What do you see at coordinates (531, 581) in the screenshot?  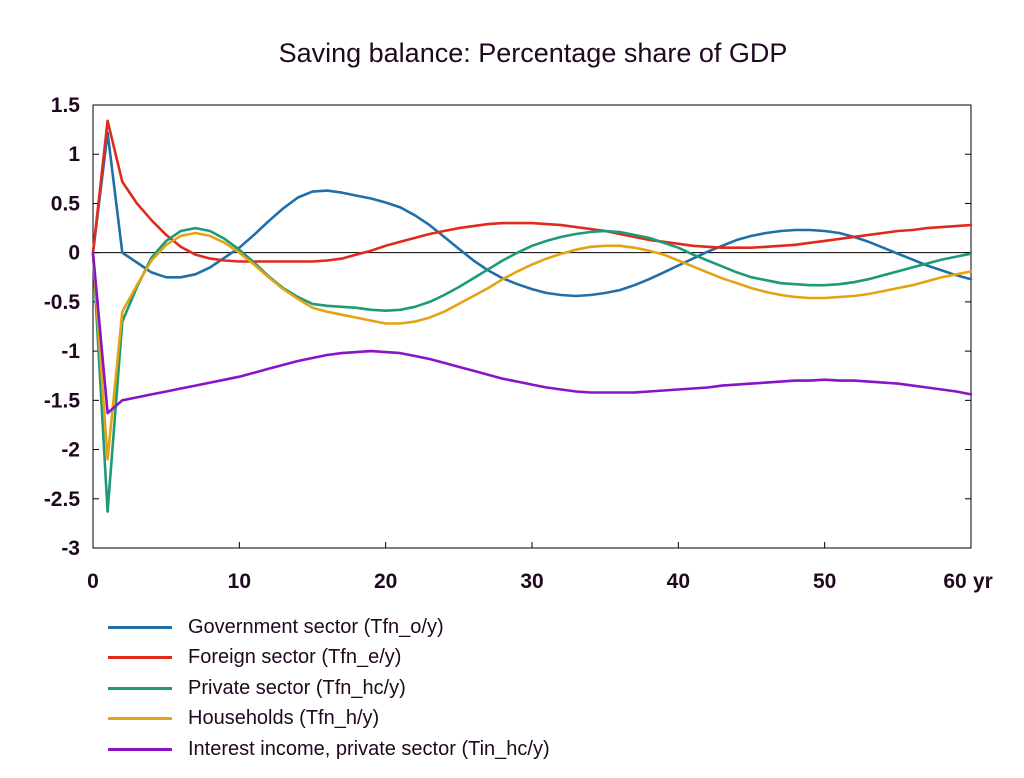 I see `x-tick-label: 30` at bounding box center [531, 581].